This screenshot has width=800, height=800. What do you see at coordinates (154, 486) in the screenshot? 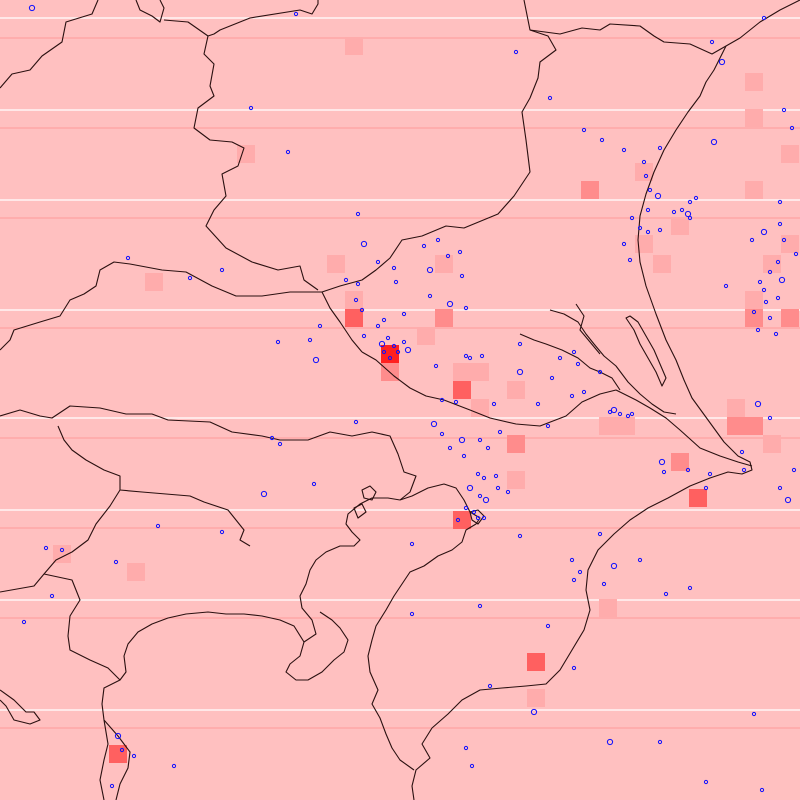
I see `border-tokyo-south` at bounding box center [154, 486].